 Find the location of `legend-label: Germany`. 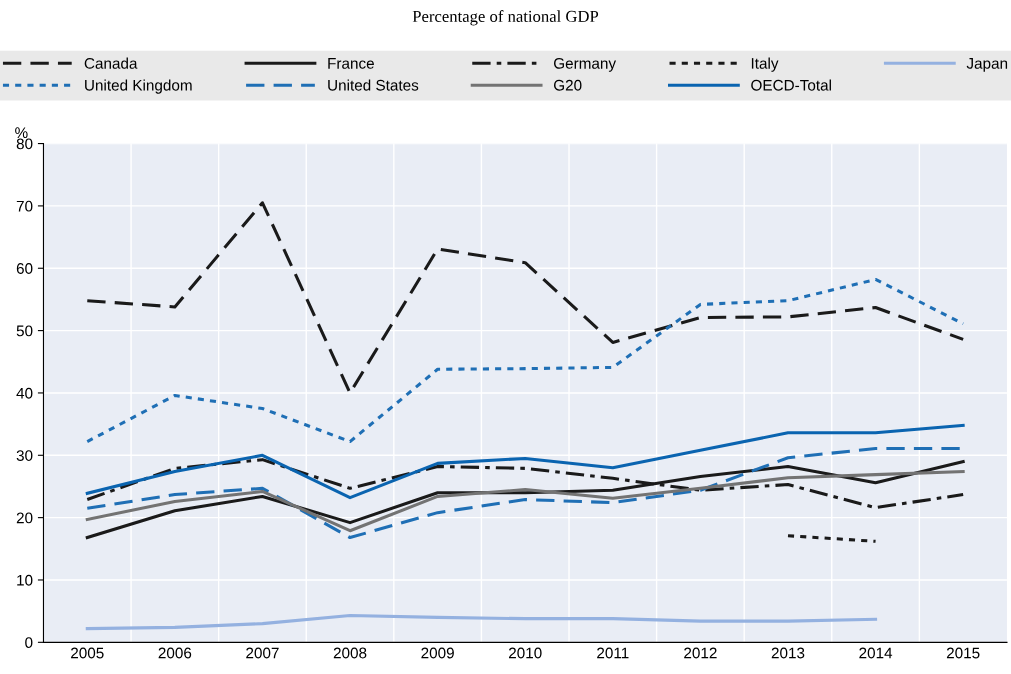

legend-label: Germany is located at coordinates (585, 64).